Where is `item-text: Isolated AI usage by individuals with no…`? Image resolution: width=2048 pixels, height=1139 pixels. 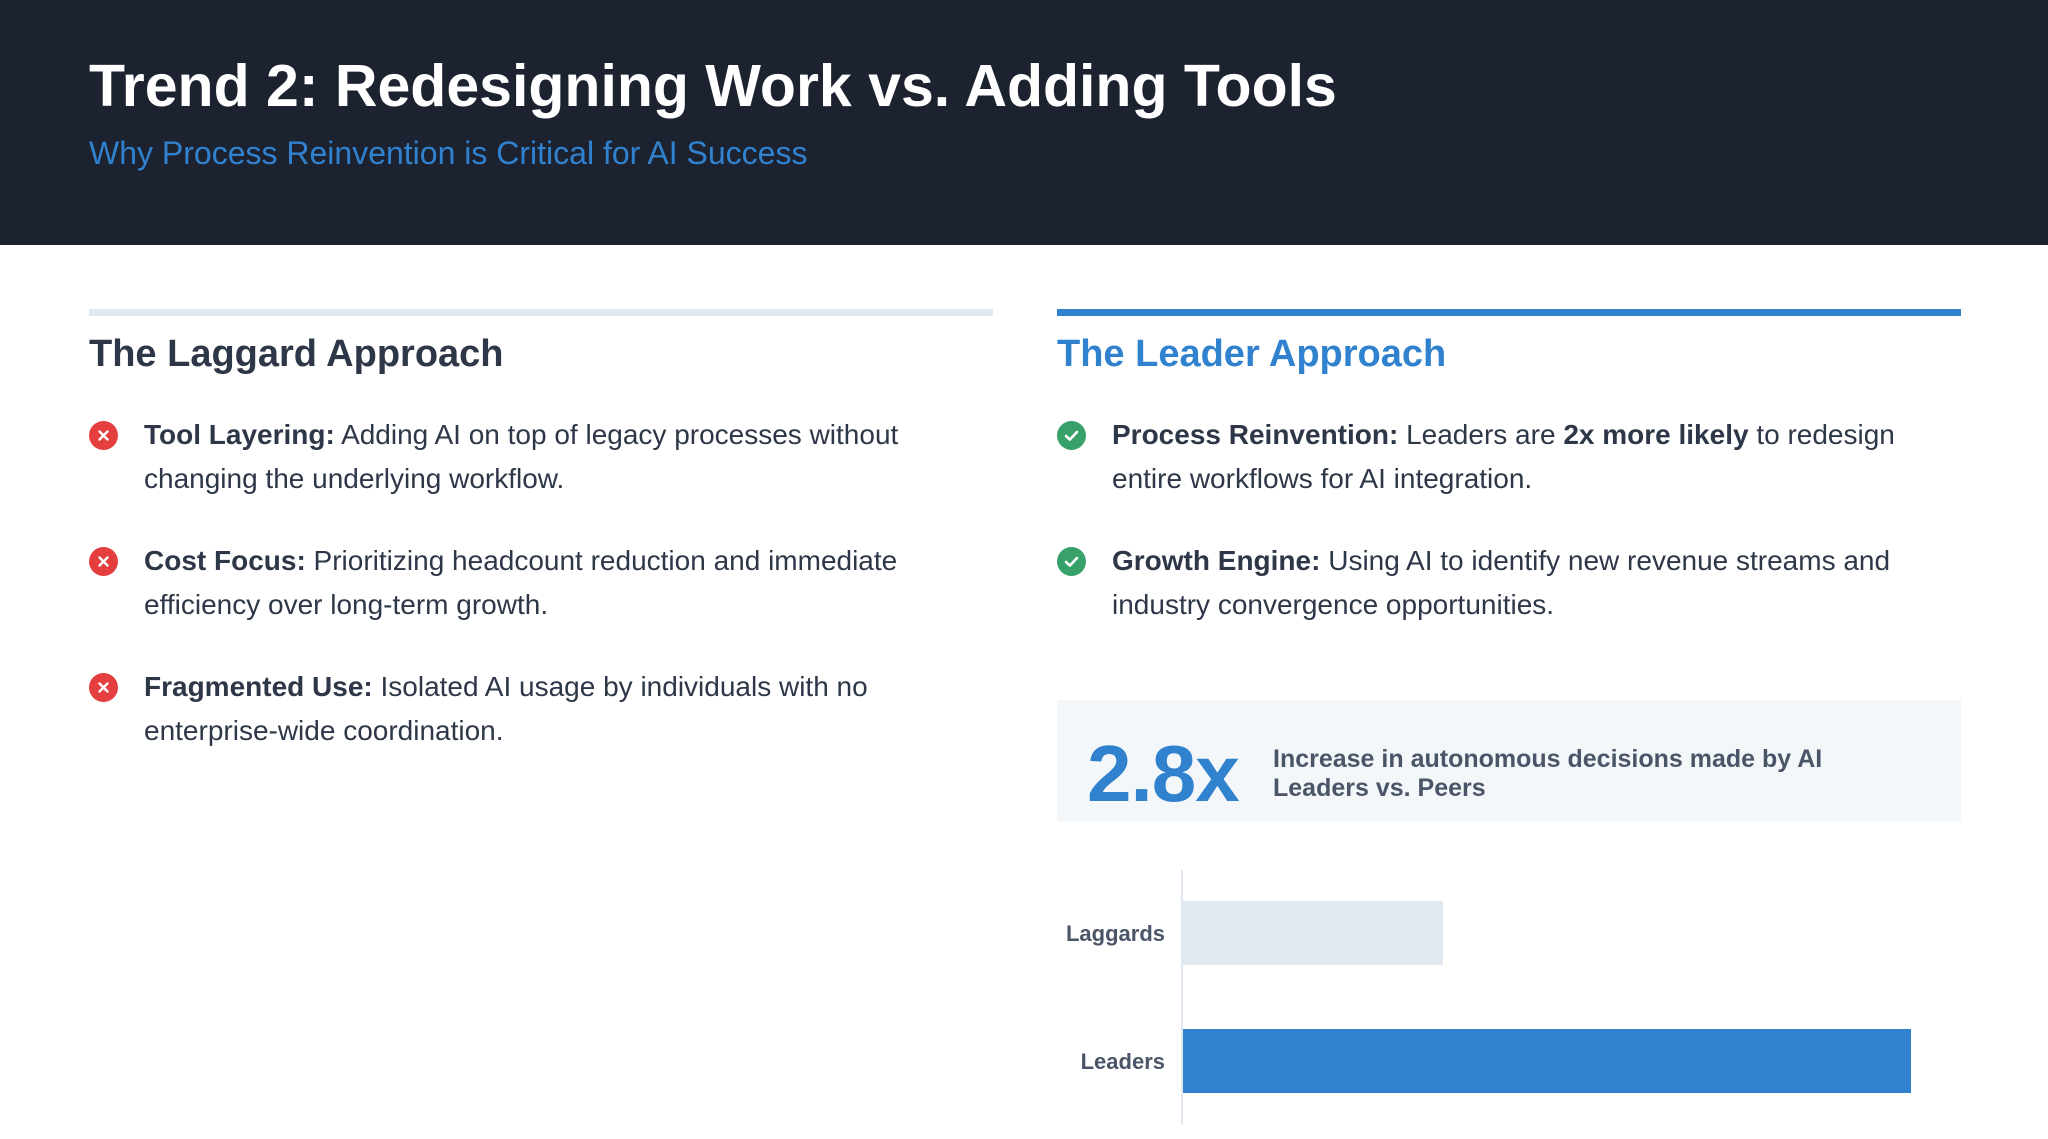 item-text: Isolated AI usage by individuals with no… is located at coordinates (506, 708).